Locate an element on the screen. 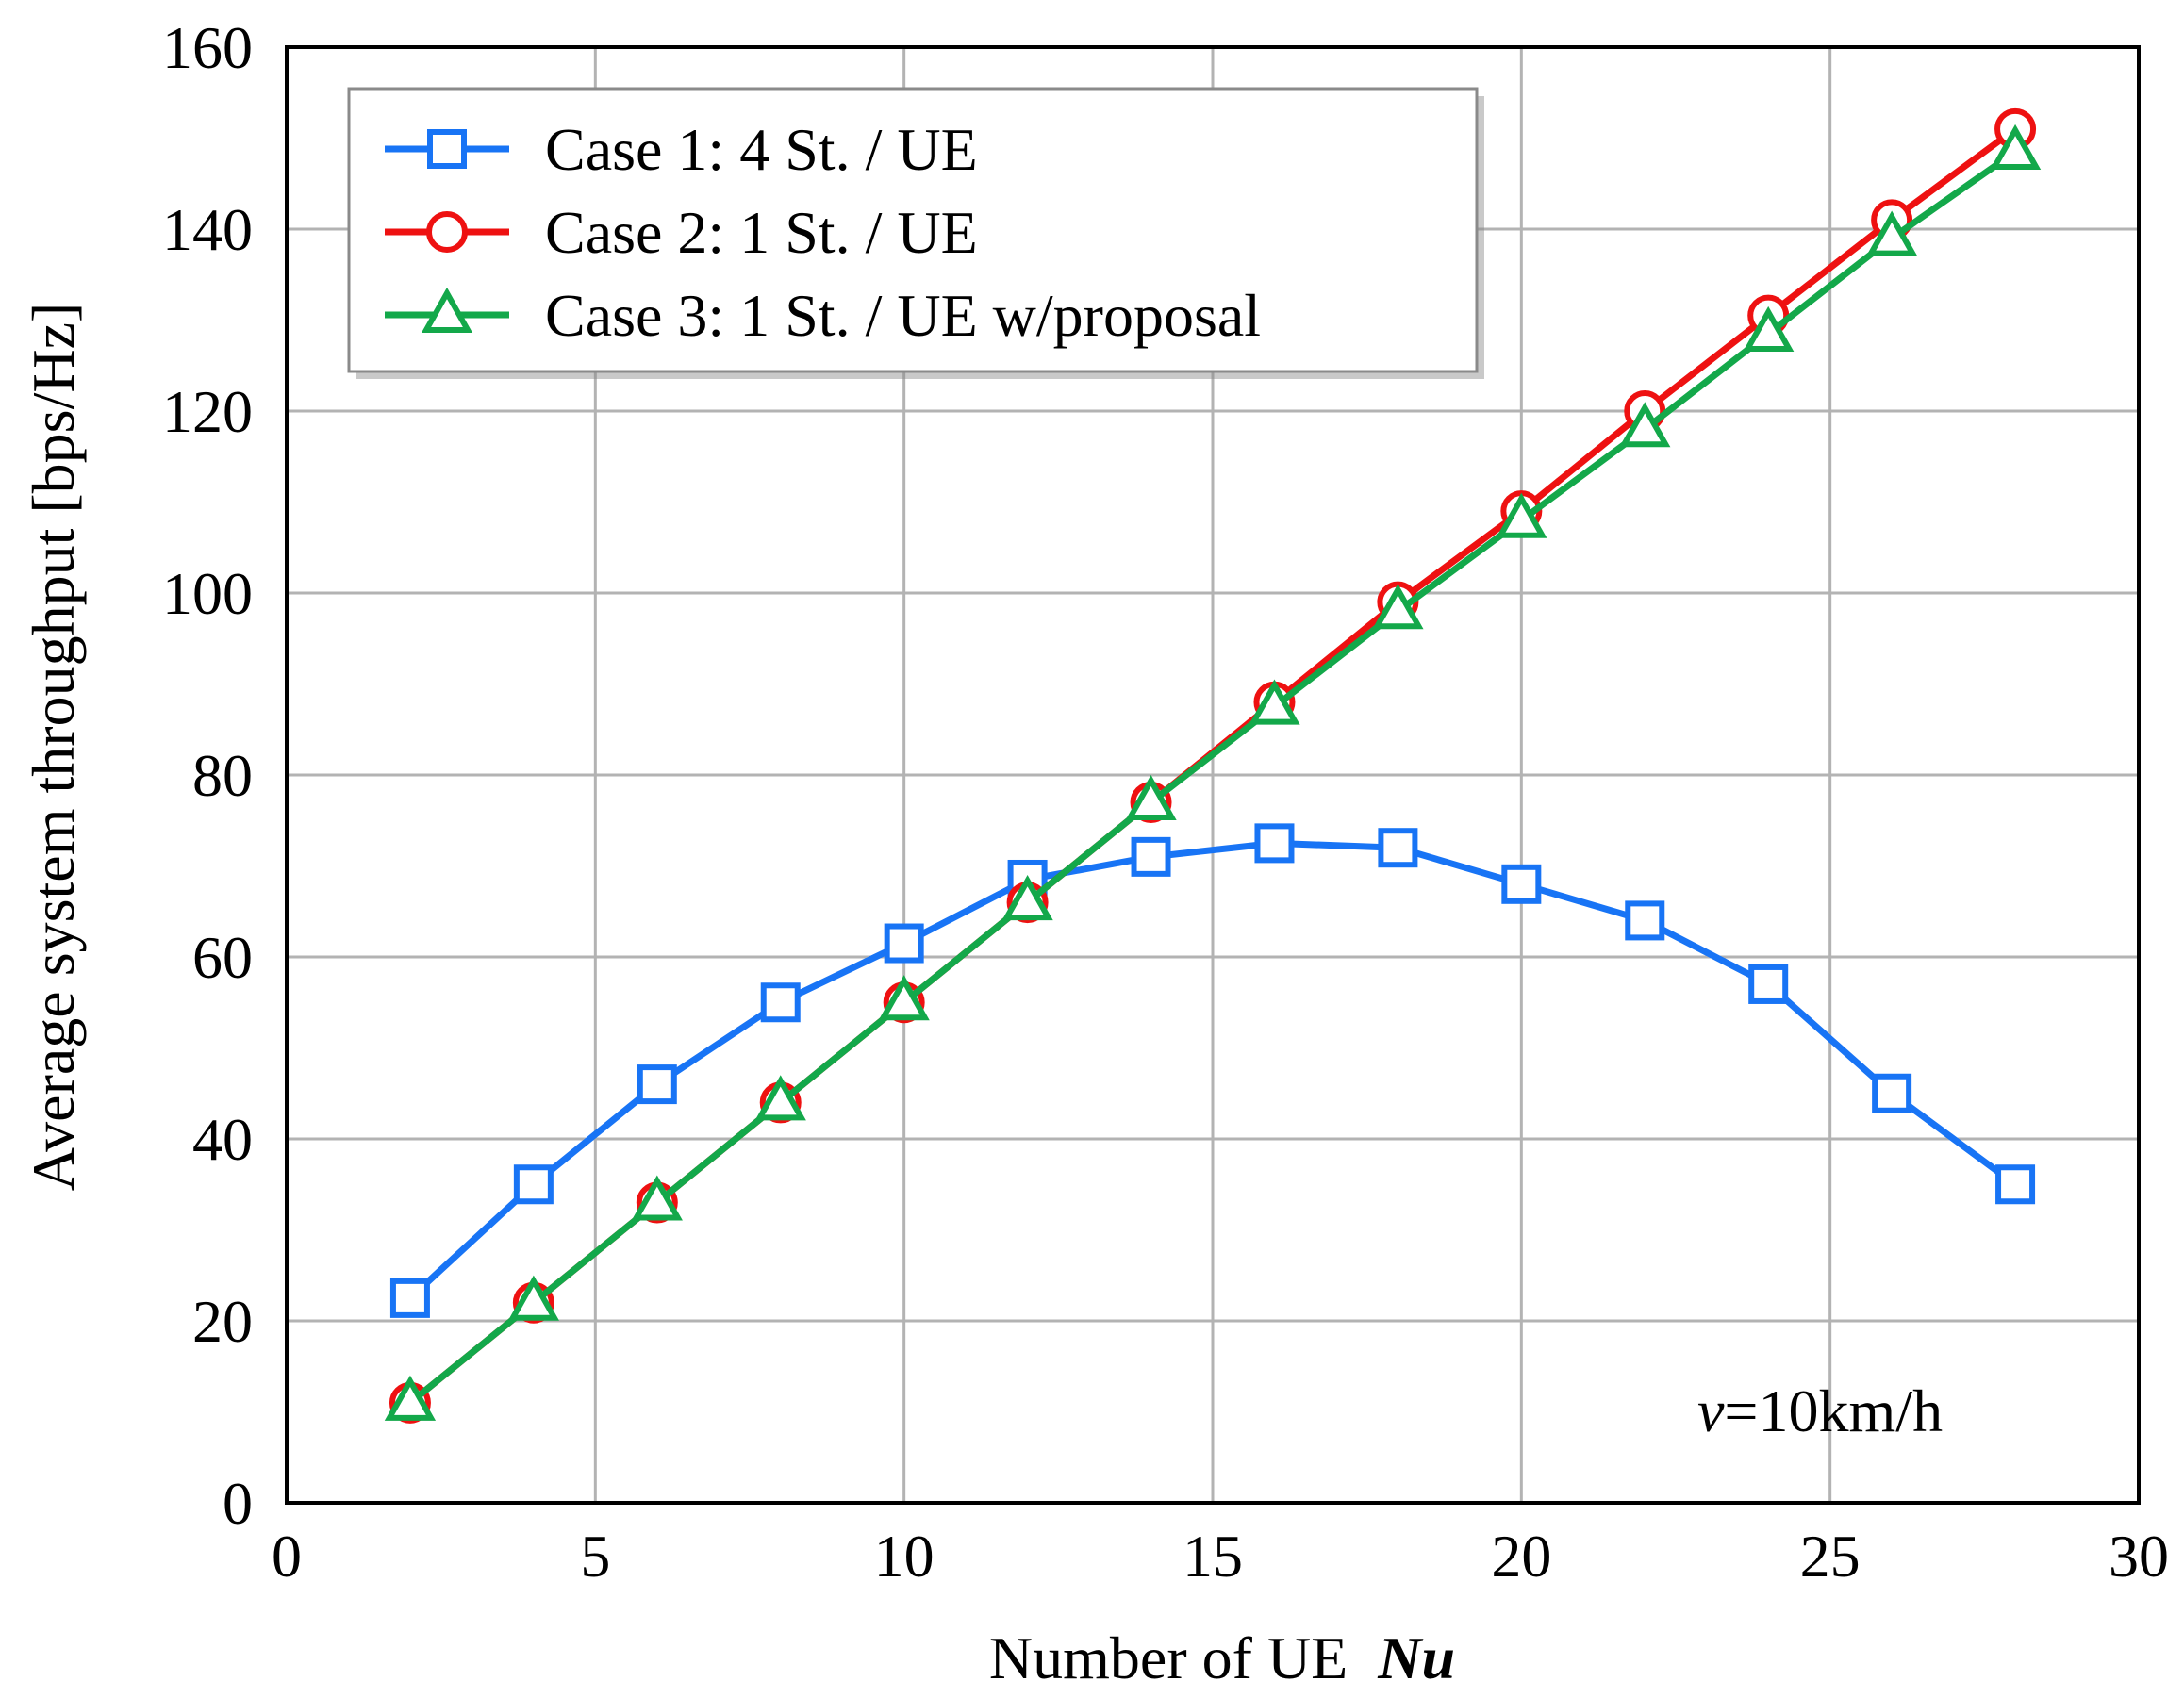  legend-label: Case 1: 4 St. / UE is located at coordinates (761, 149).